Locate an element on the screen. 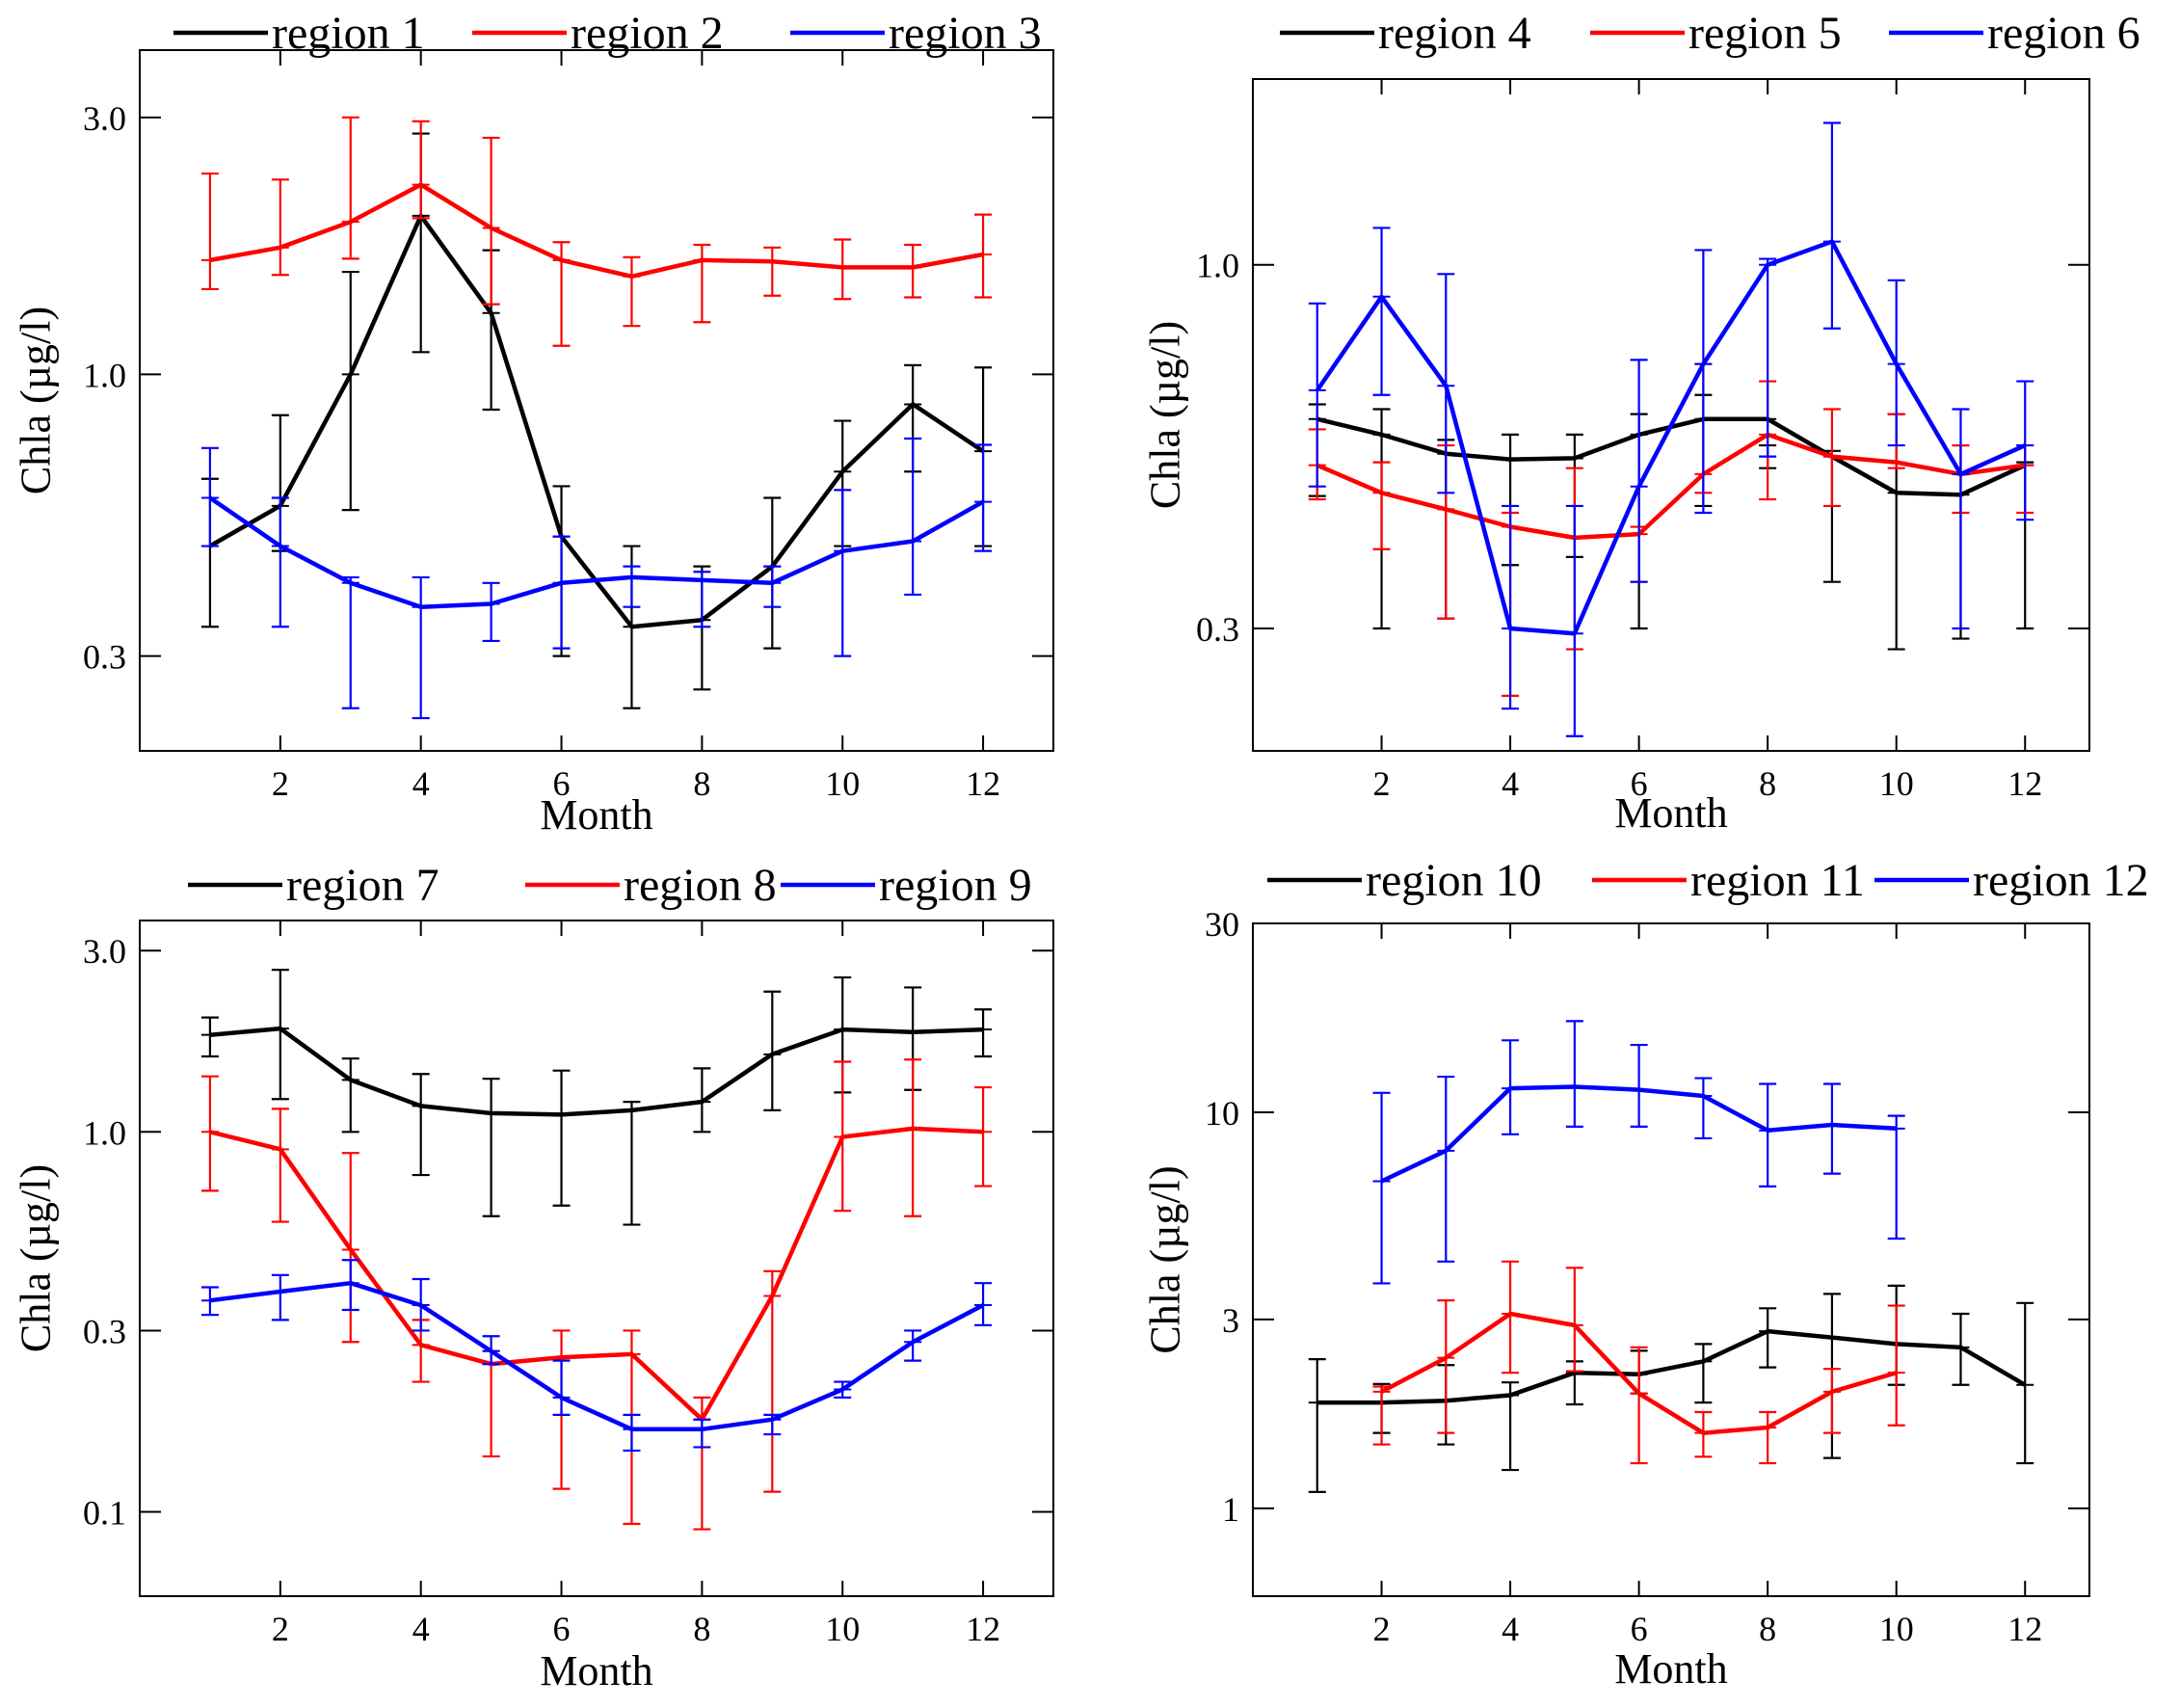 Image resolution: width=2180 pixels, height=1708 pixels. y-tick-label: 1 is located at coordinates (1230, 1509).